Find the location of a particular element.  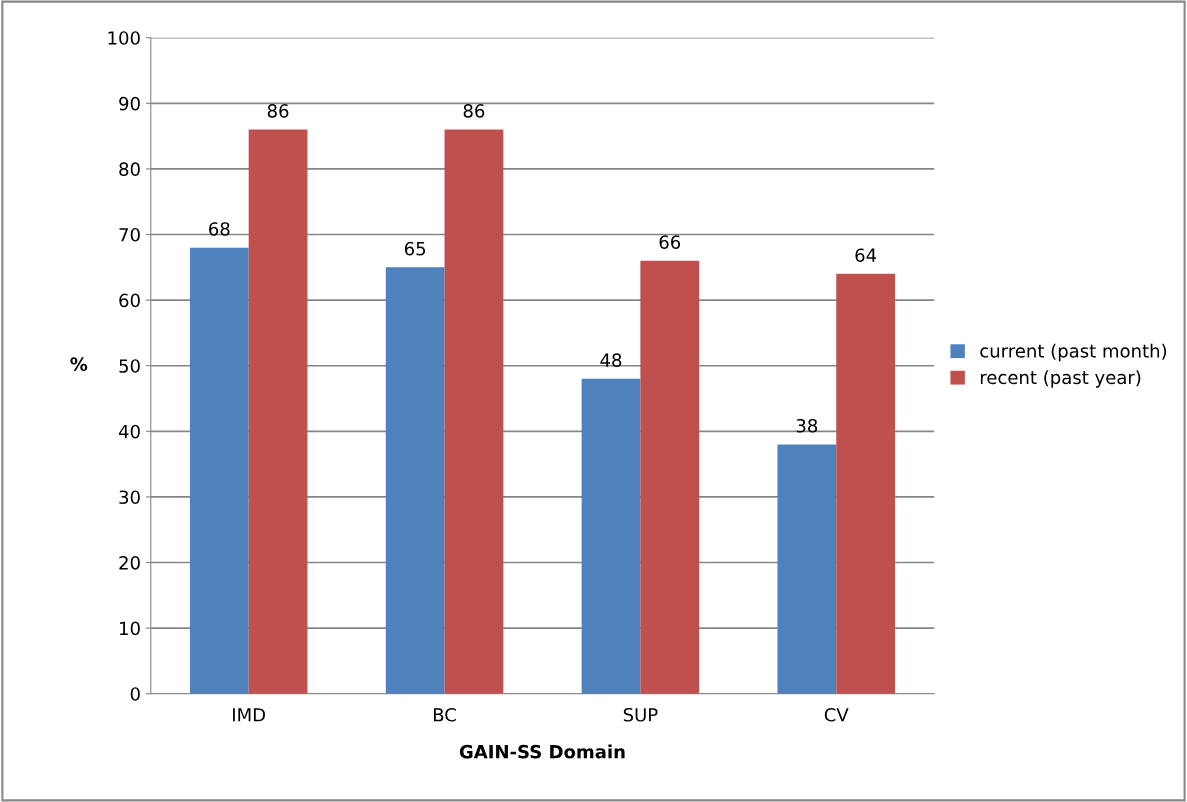

legend-label: current (past month) is located at coordinates (1073, 352).